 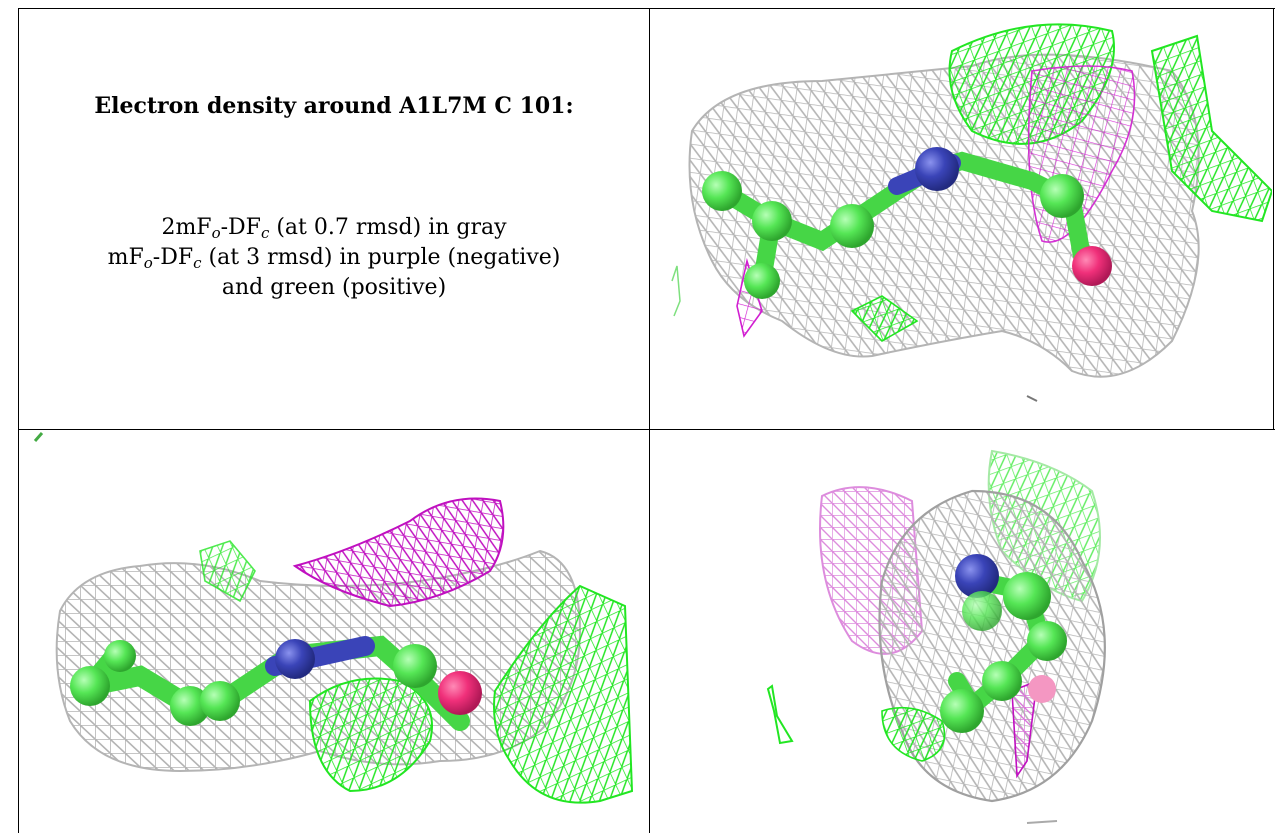 I want to click on table-column-divider, so click(x=649, y=420).